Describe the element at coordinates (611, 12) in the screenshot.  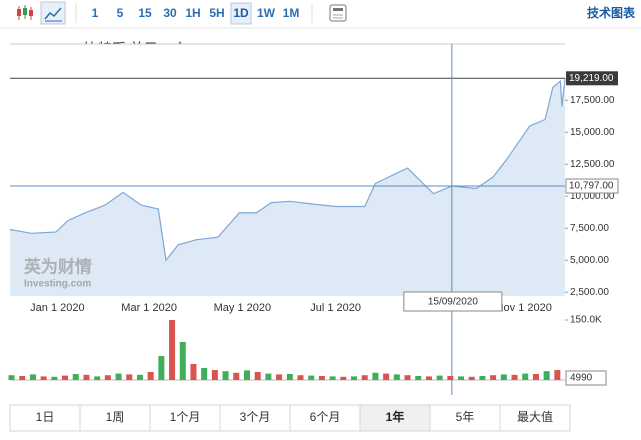
I see `technical-chart-link: 技术图表` at that location.